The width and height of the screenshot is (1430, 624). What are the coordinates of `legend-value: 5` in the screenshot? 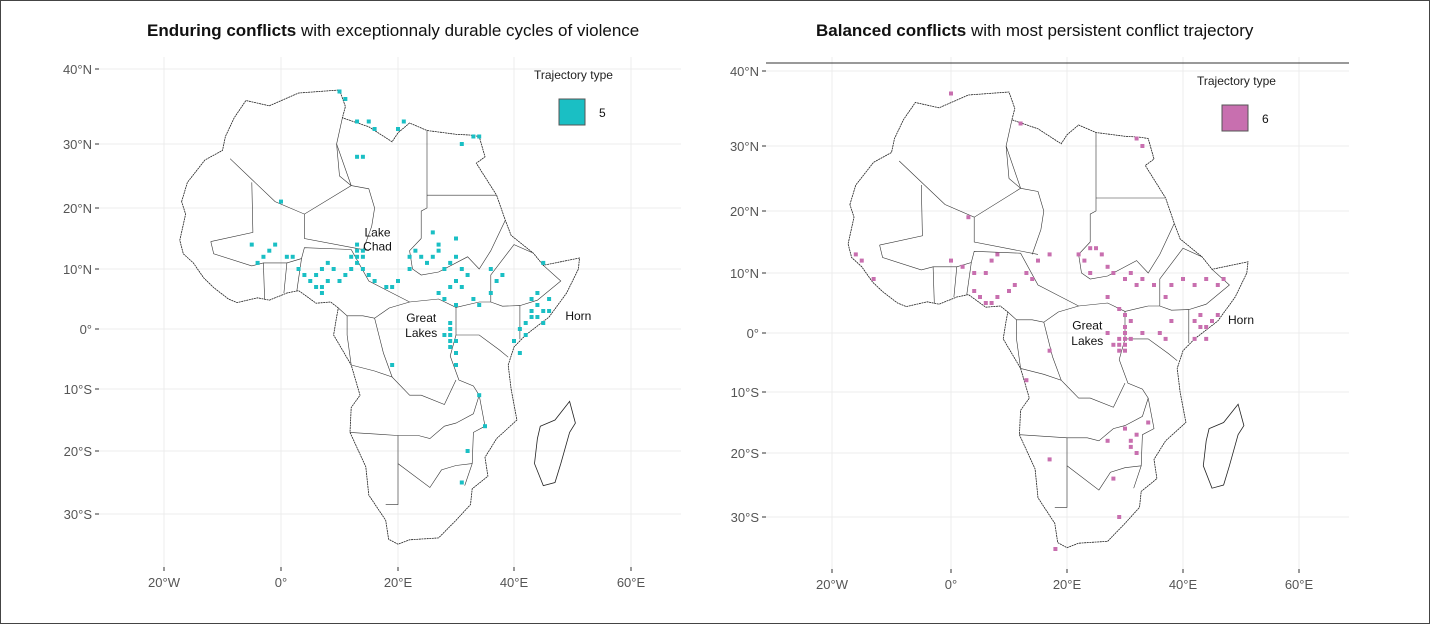 It's located at (602, 113).